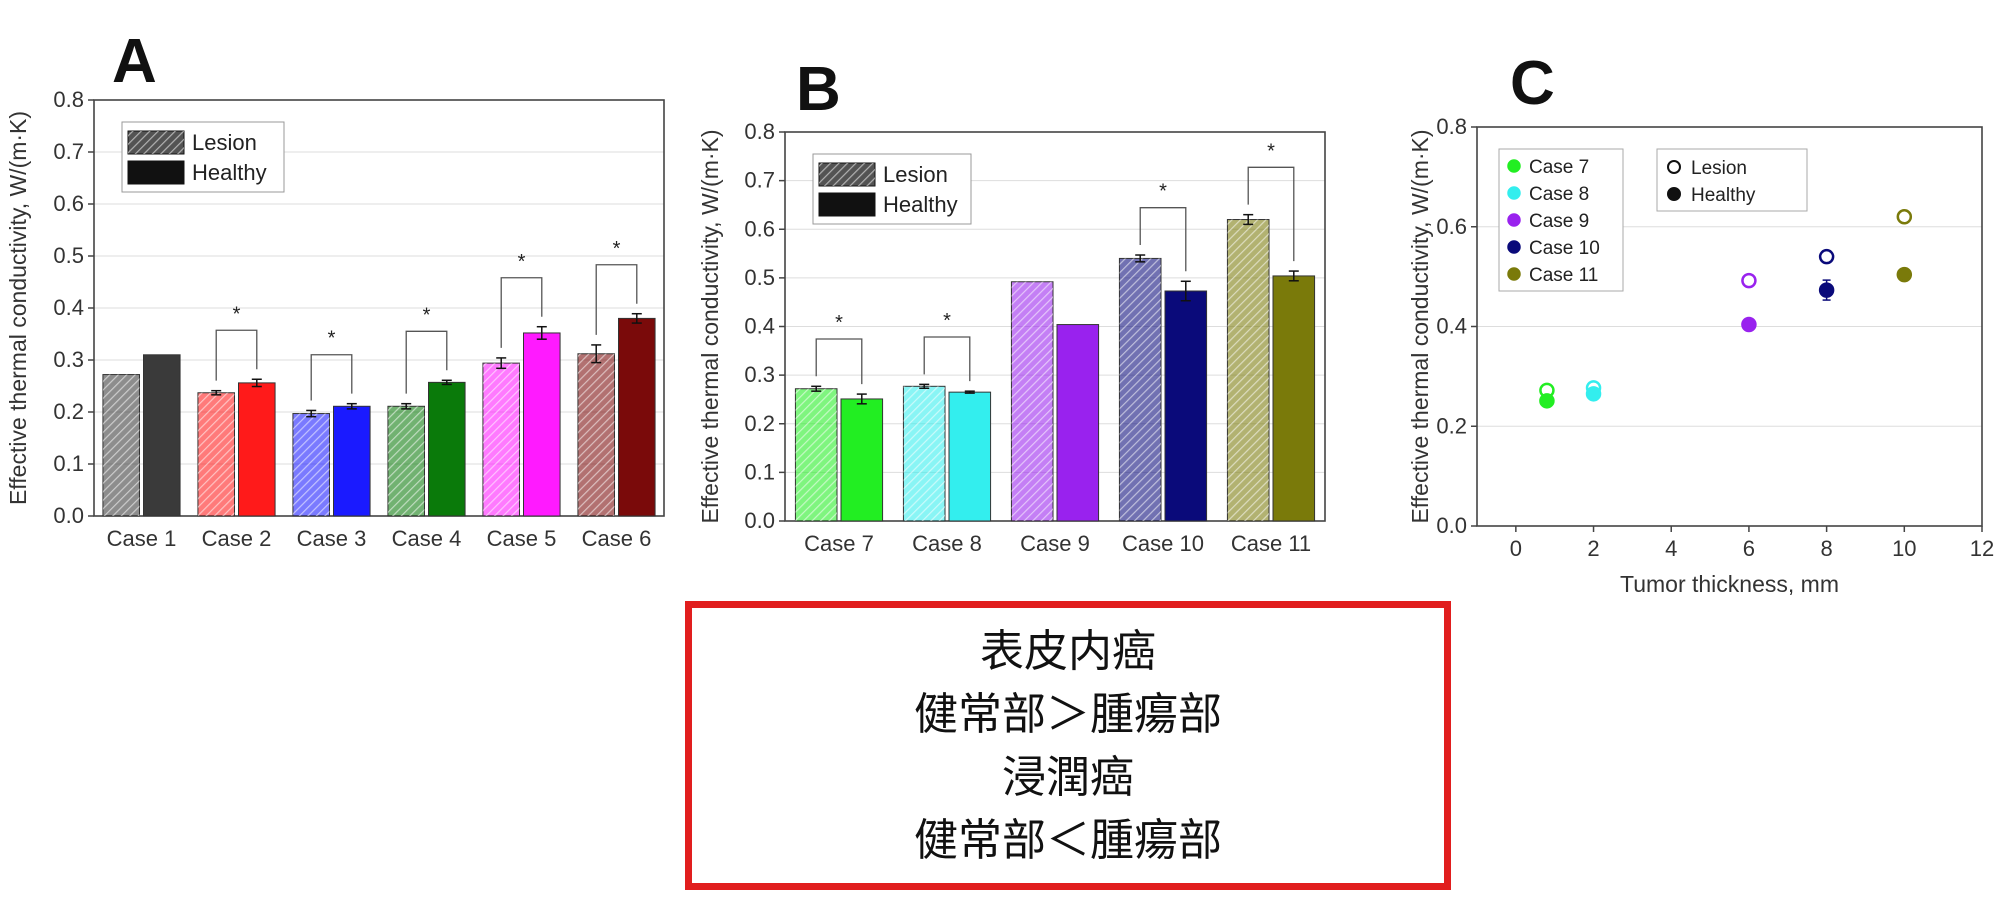  What do you see at coordinates (1671, 548) in the screenshot?
I see `x-tick-label: 4` at bounding box center [1671, 548].